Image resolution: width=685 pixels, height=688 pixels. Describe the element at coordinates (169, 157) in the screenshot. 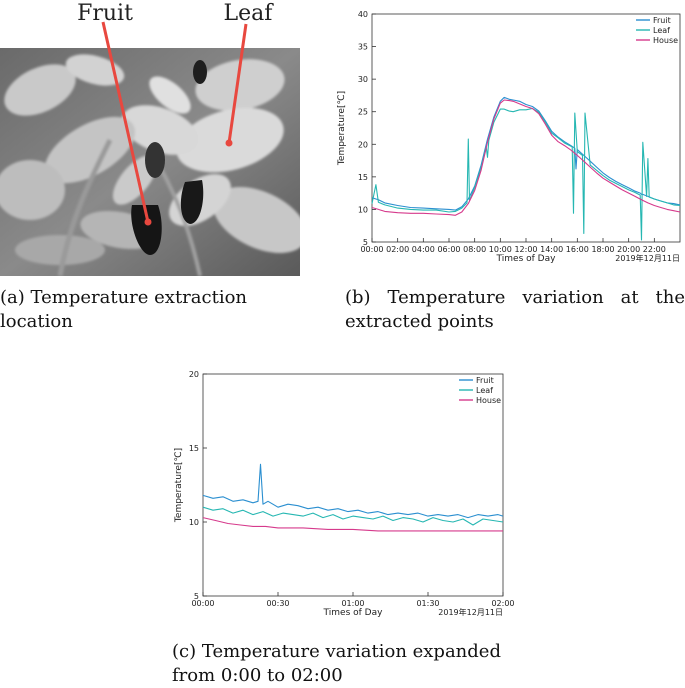

I see `dark-fruits` at that location.